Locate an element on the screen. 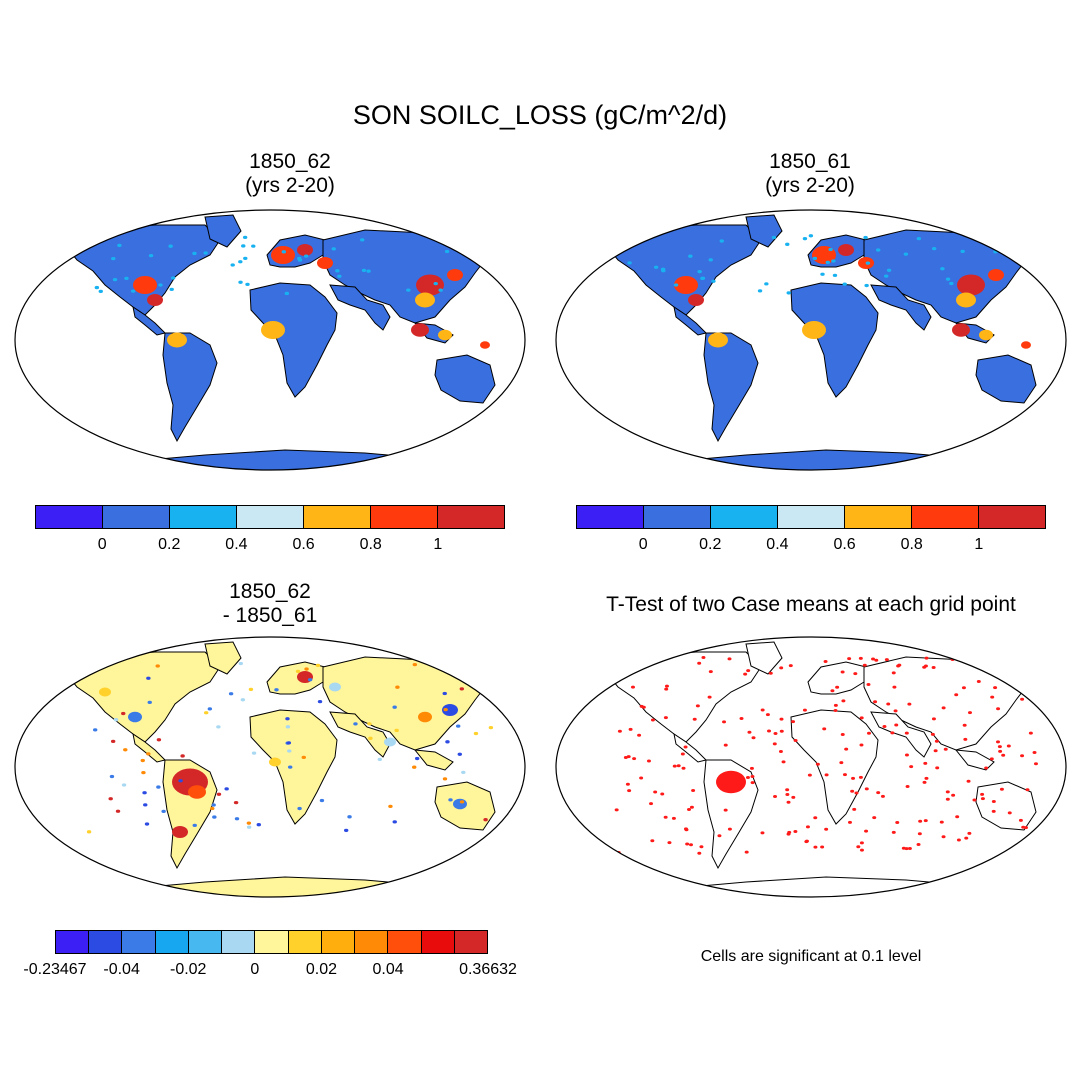  continent-central-america is located at coordinates (690, 320).